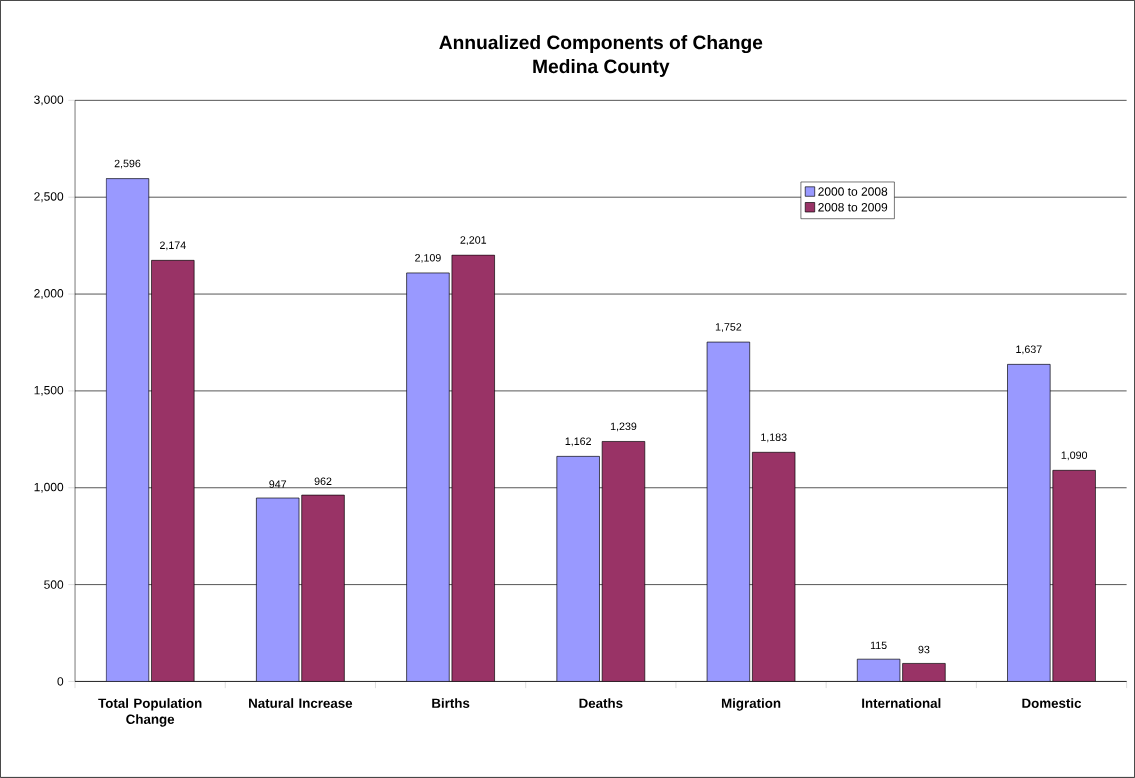  What do you see at coordinates (728, 328) in the screenshot?
I see `data-label: 1,752` at bounding box center [728, 328].